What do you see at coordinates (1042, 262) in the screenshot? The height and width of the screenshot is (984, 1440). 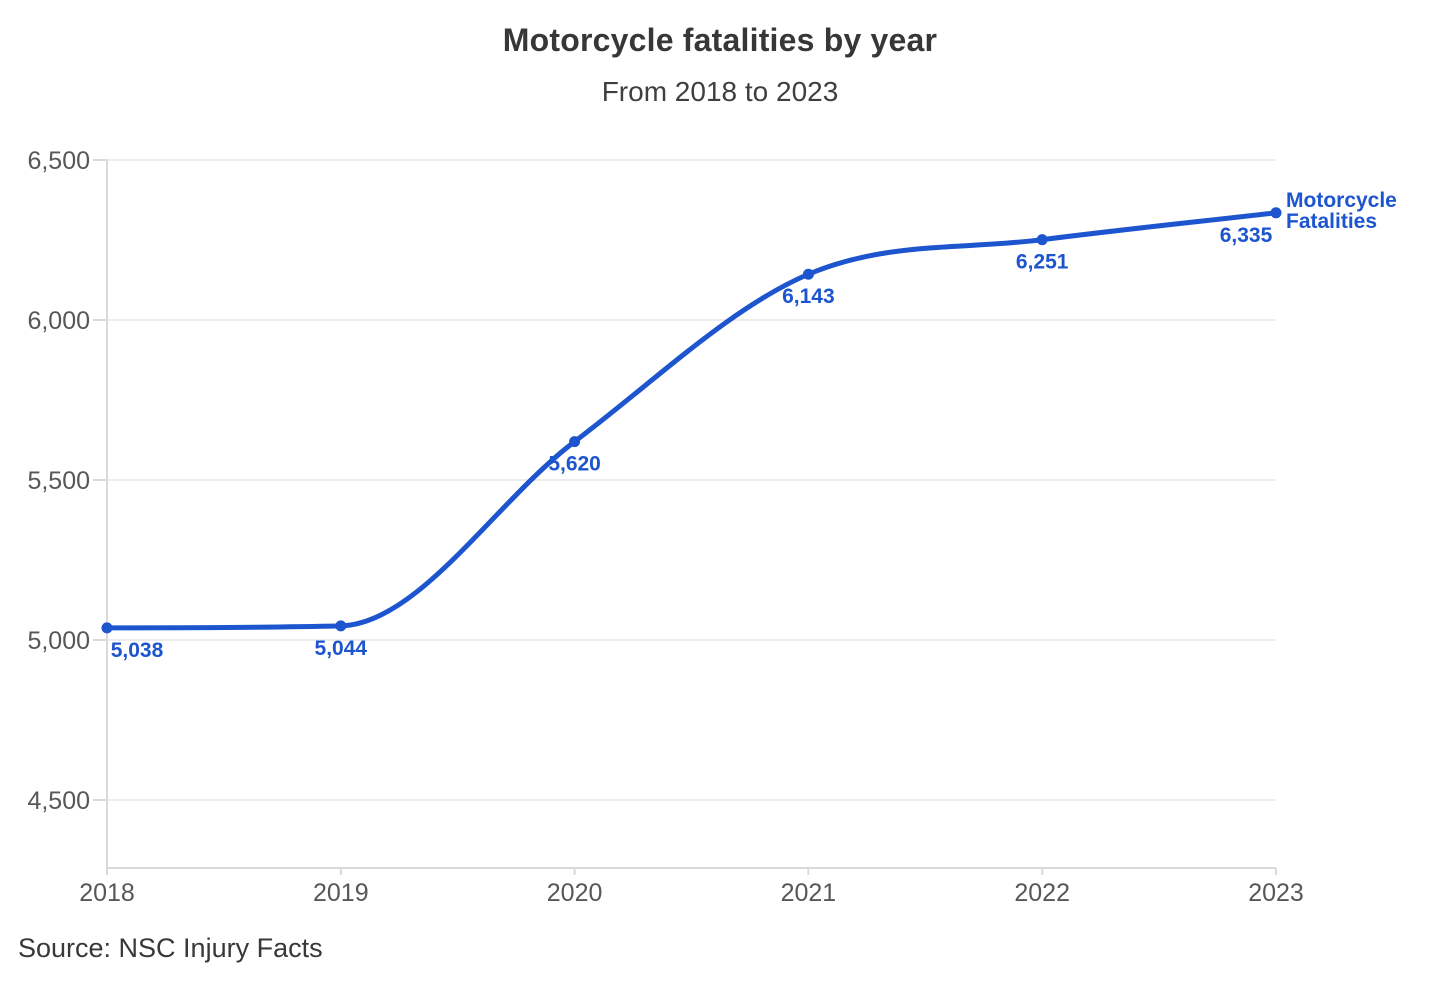 I see `data-point-label: 6,251` at bounding box center [1042, 262].